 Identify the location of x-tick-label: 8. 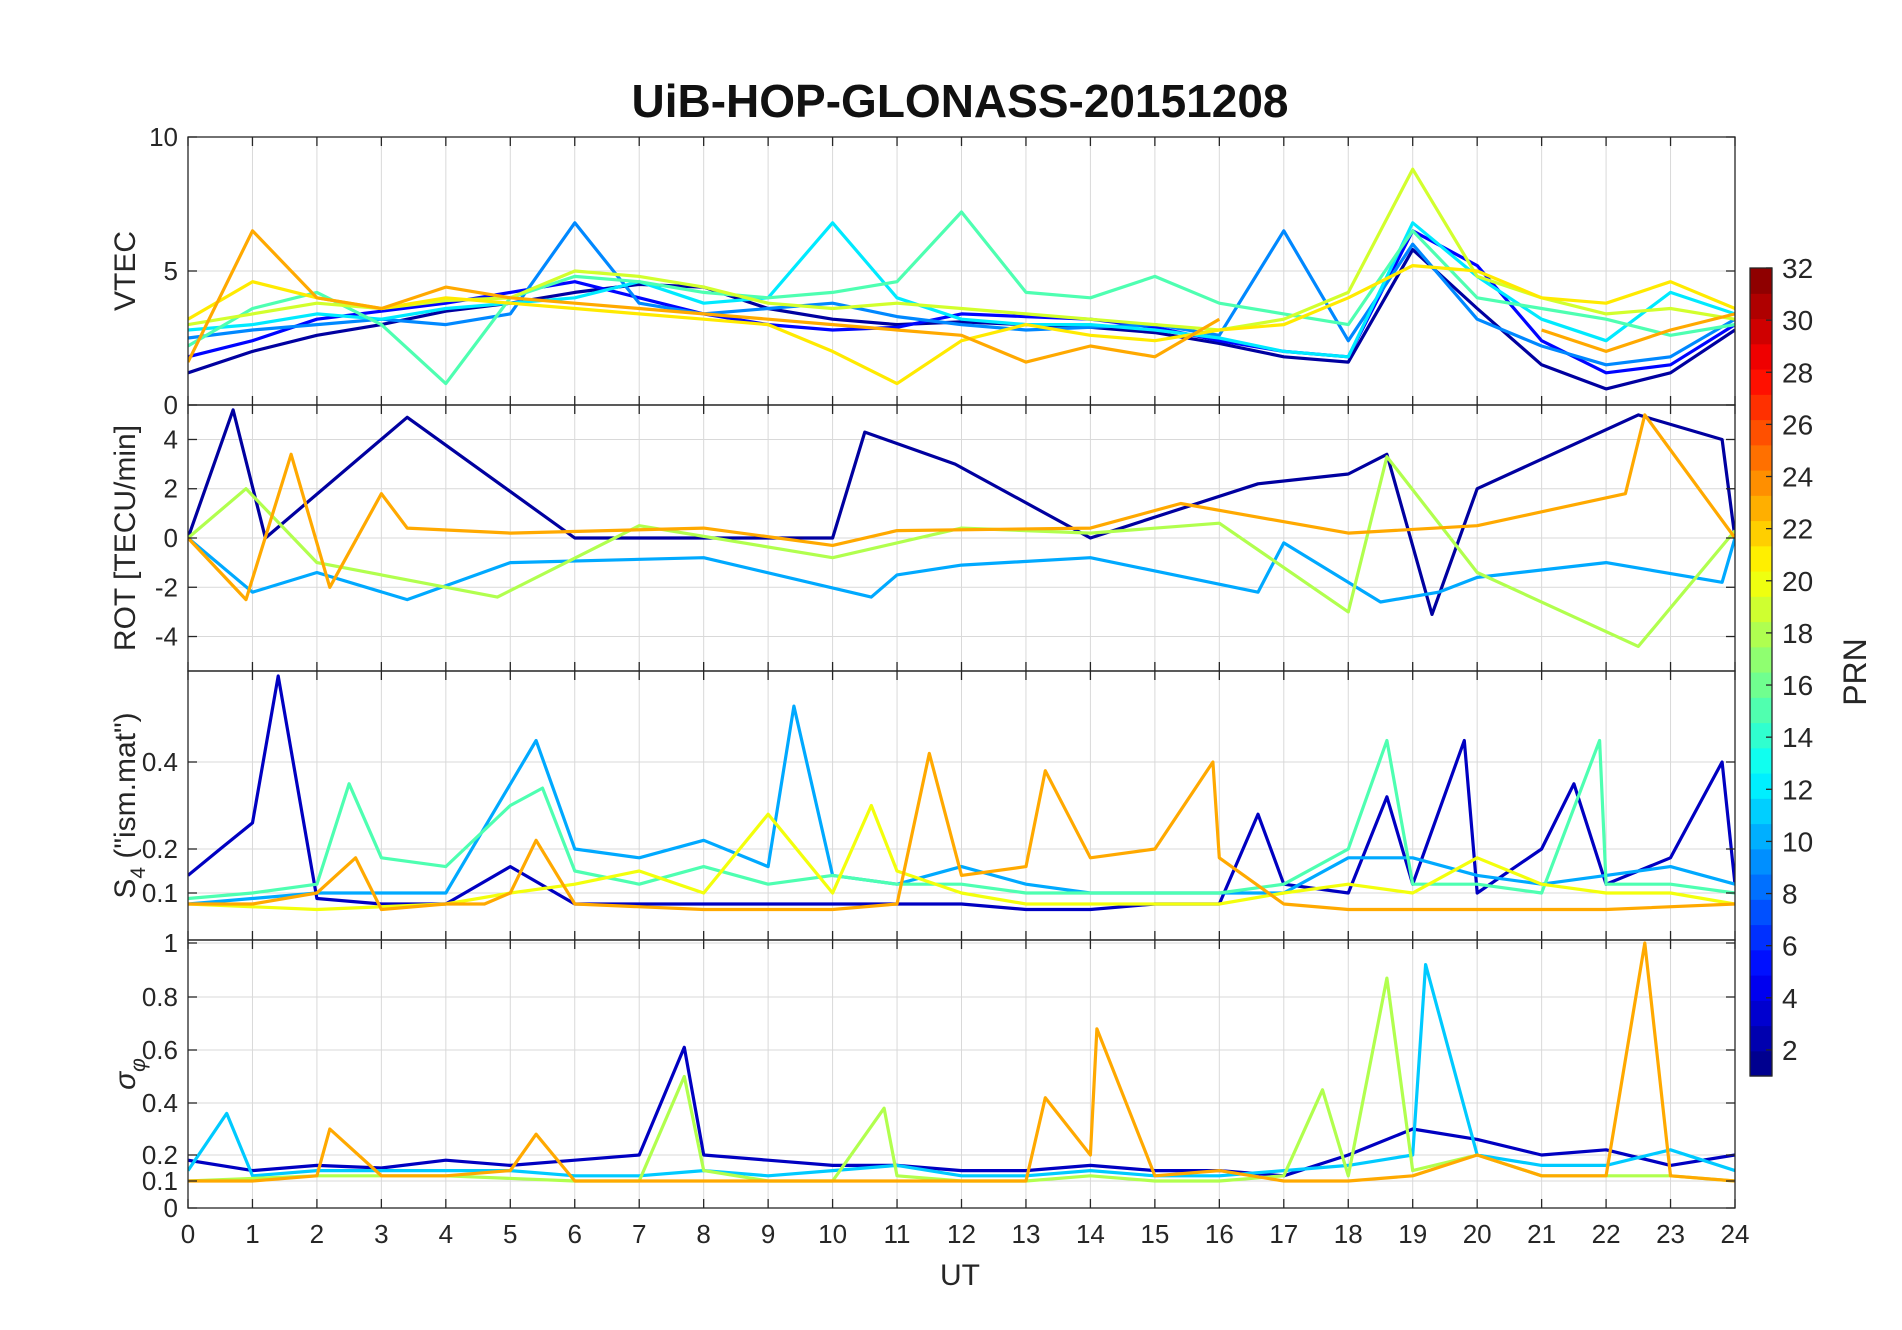
(703, 1234).